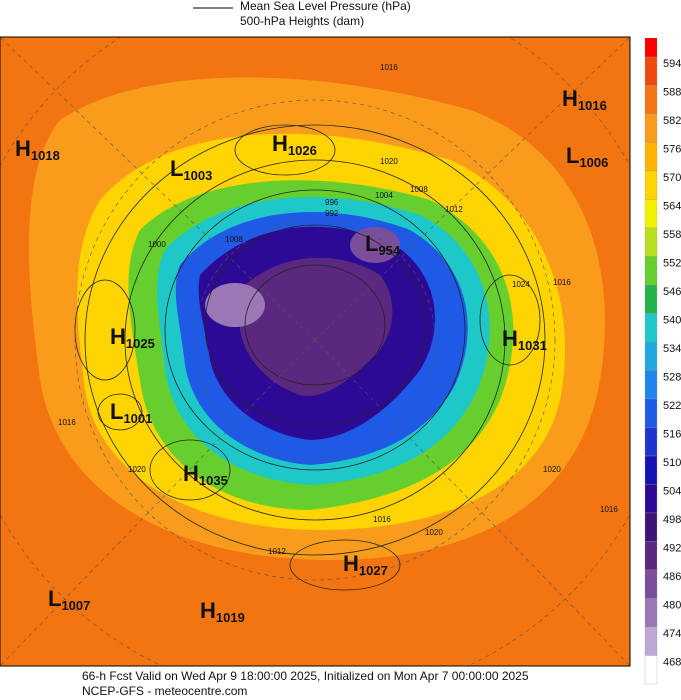 This screenshot has width=681, height=700. I want to click on legend-text: Mean Sea Level Pressure (hPa), so click(325, 6).